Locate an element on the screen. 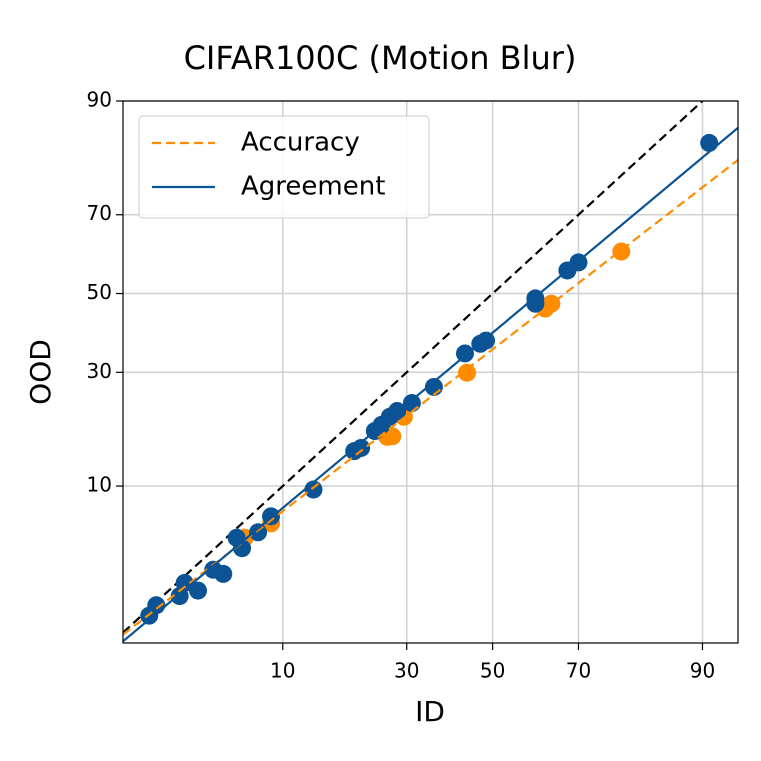 This screenshot has height=761, width=761. x-tick-label: 10 is located at coordinates (282, 671).